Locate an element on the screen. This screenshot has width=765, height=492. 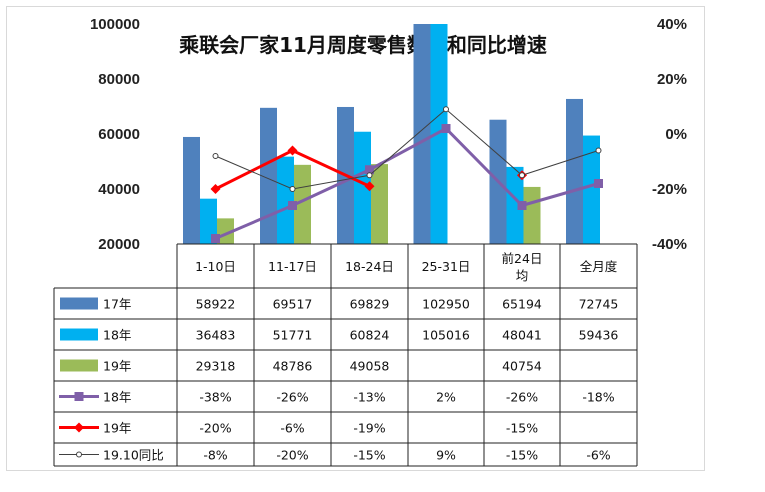
table-value: 36483 is located at coordinates (216, 335).